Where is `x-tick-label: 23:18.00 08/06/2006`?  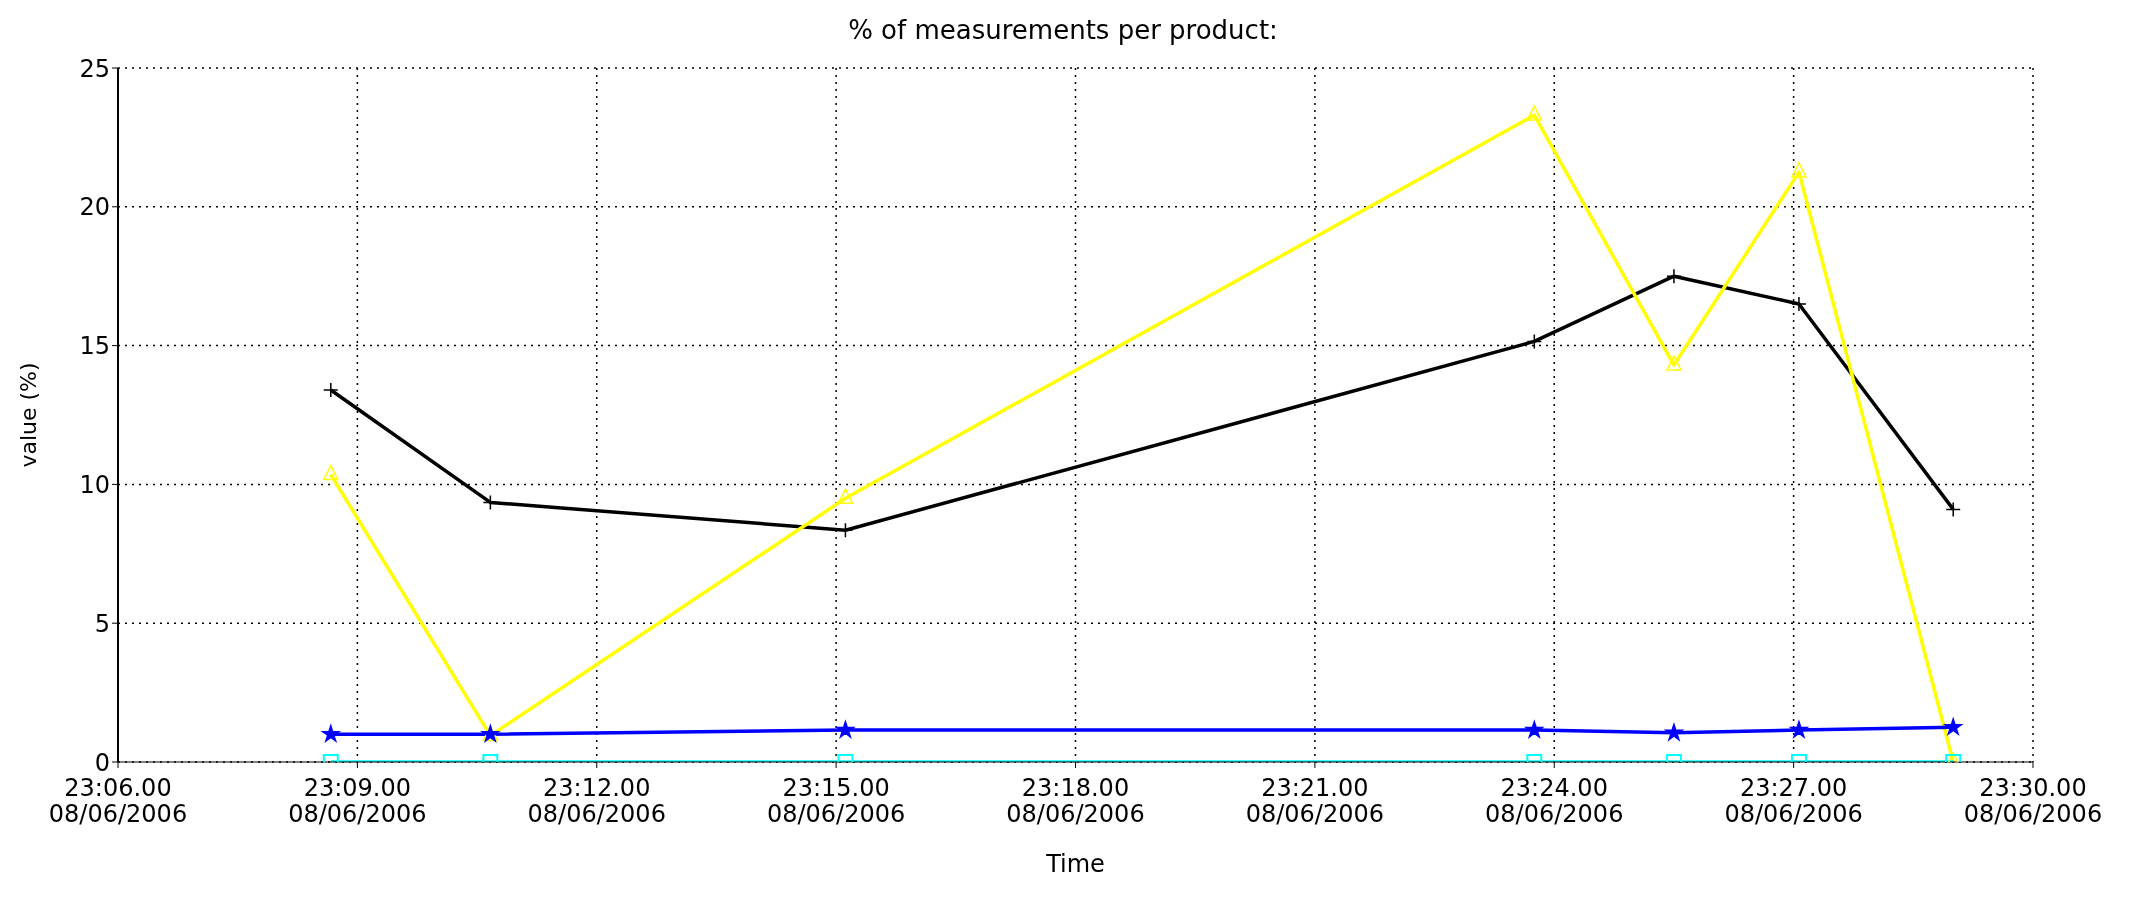
x-tick-label: 23:18.00 08/06/2006 is located at coordinates (1075, 801).